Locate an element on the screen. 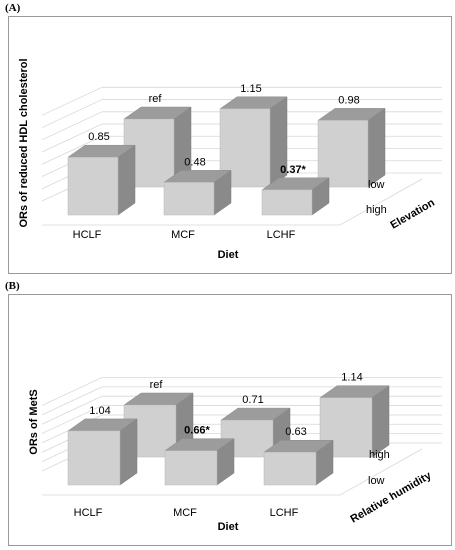 This screenshot has height=550, width=455. data-label-low-hclf: 1.04 is located at coordinates (99, 411).